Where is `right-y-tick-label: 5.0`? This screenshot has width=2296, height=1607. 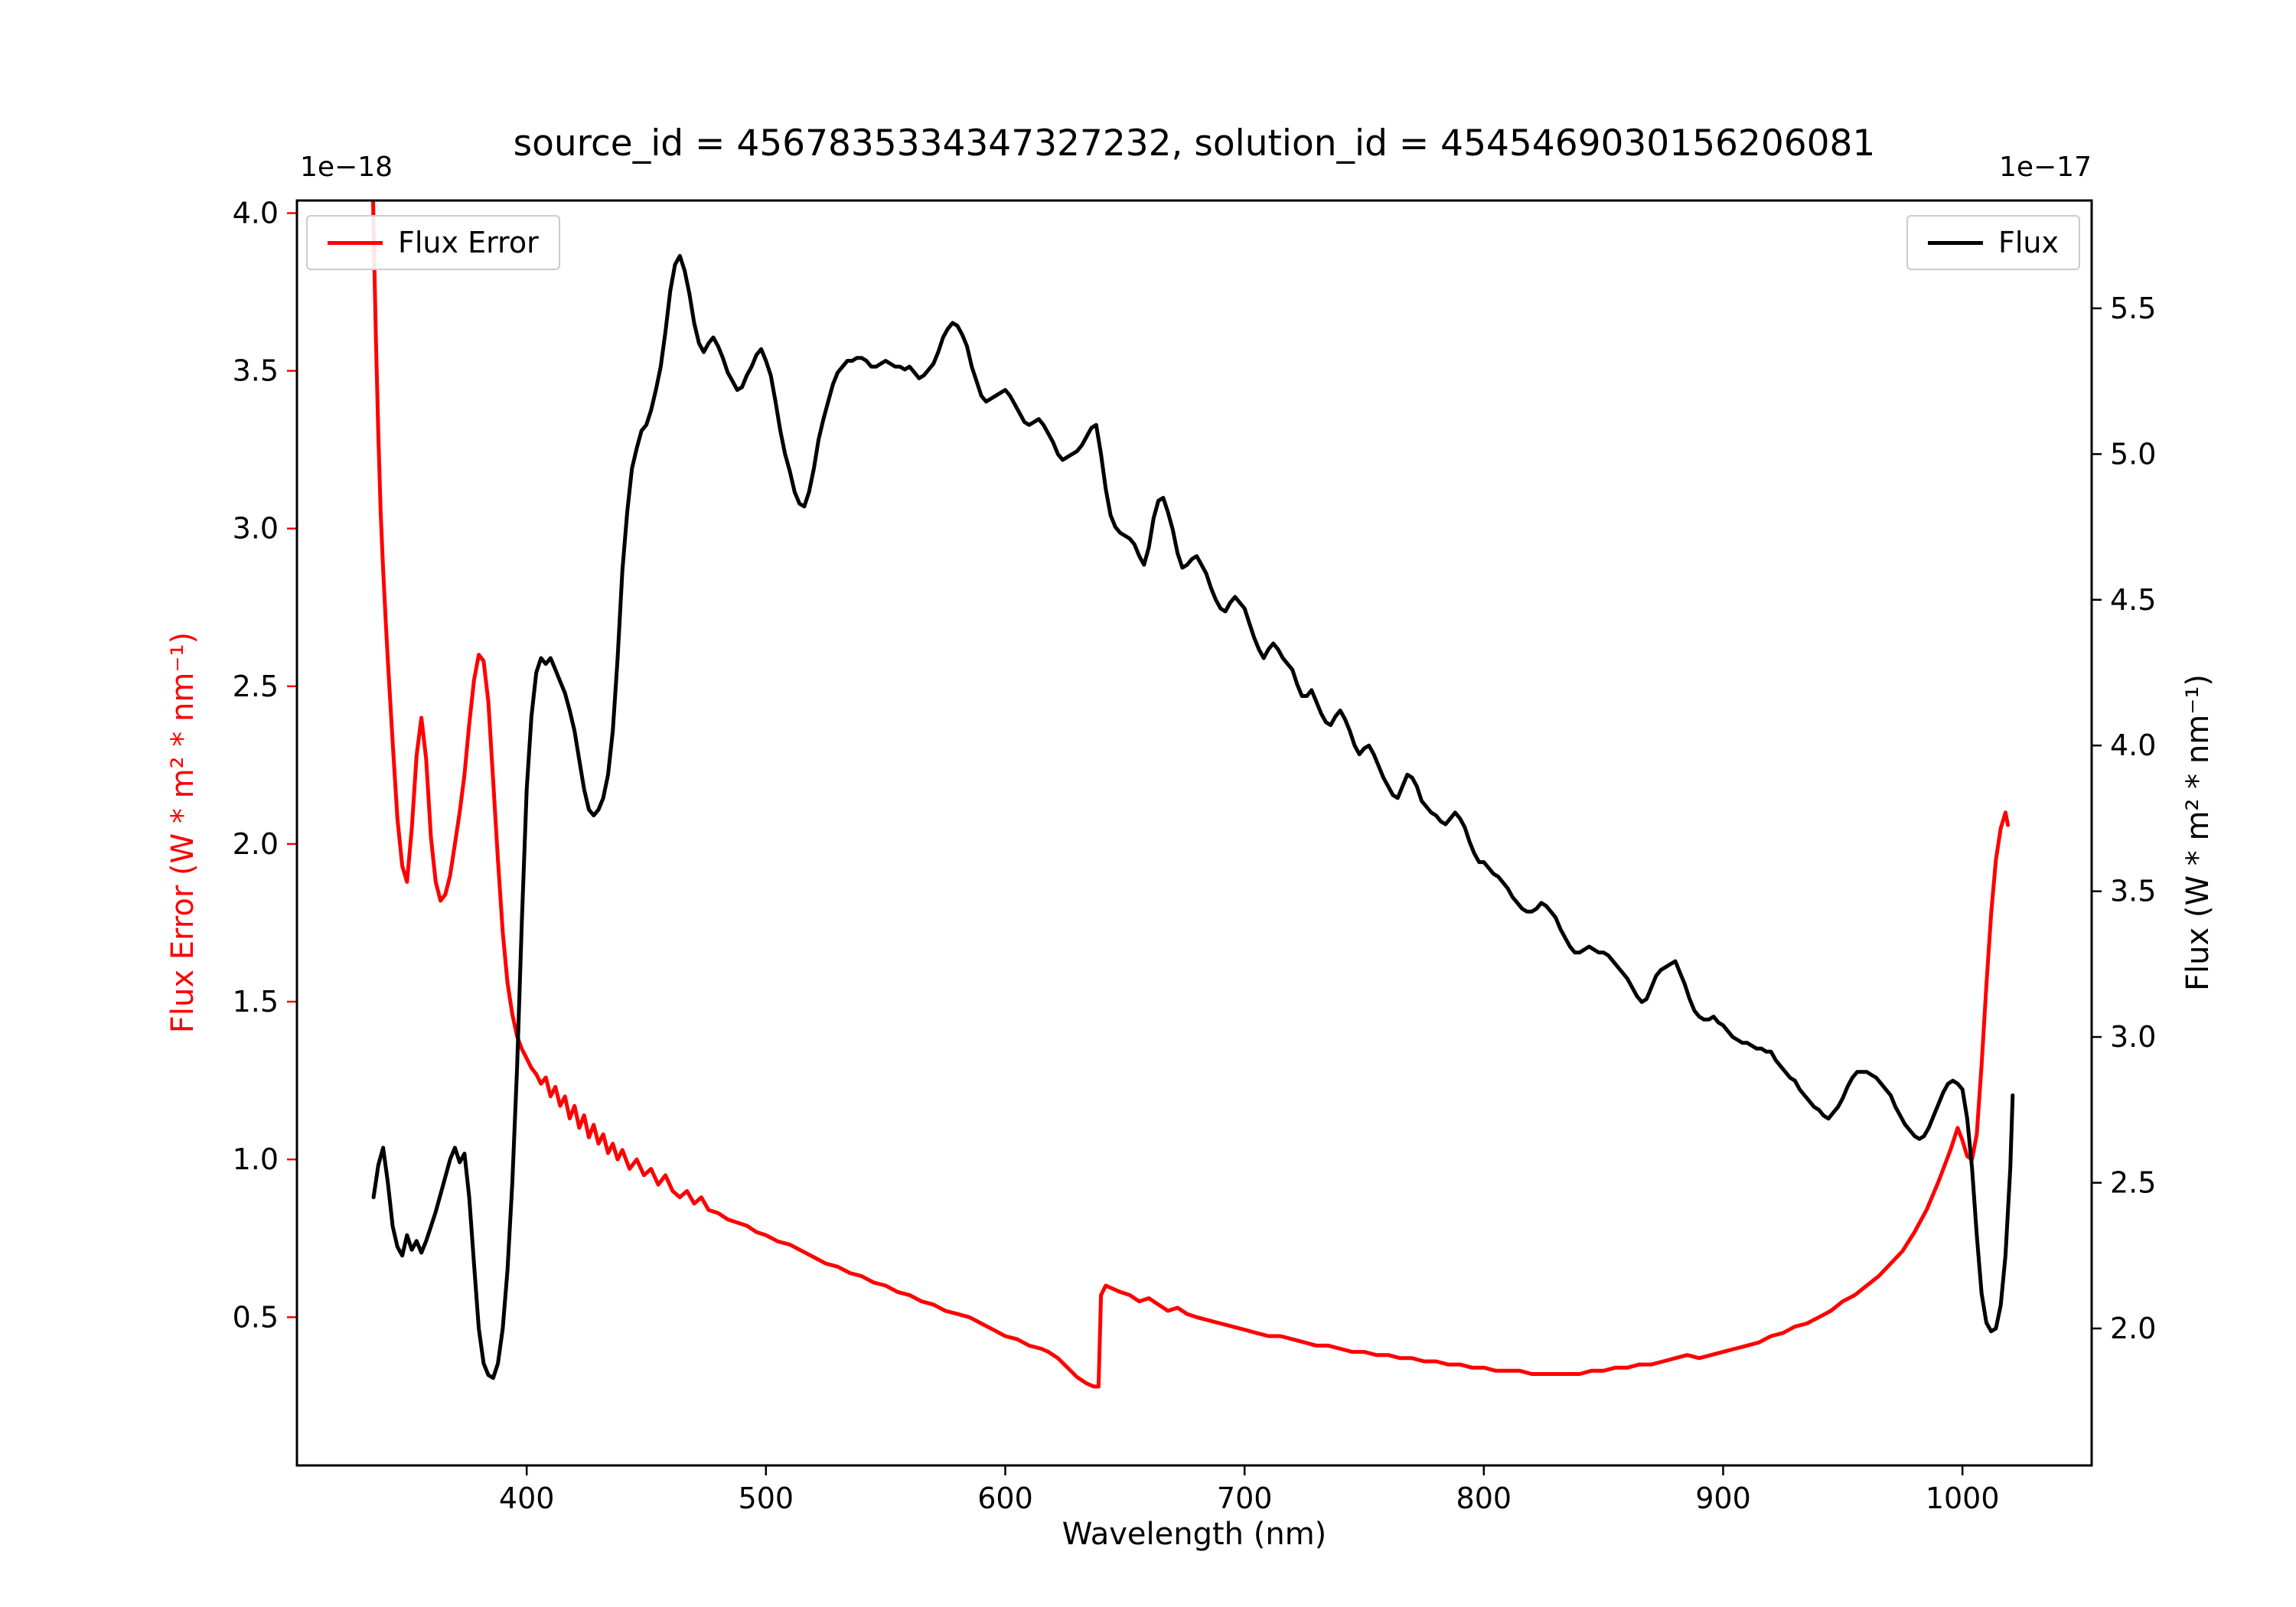 right-y-tick-label: 5.0 is located at coordinates (2133, 454).